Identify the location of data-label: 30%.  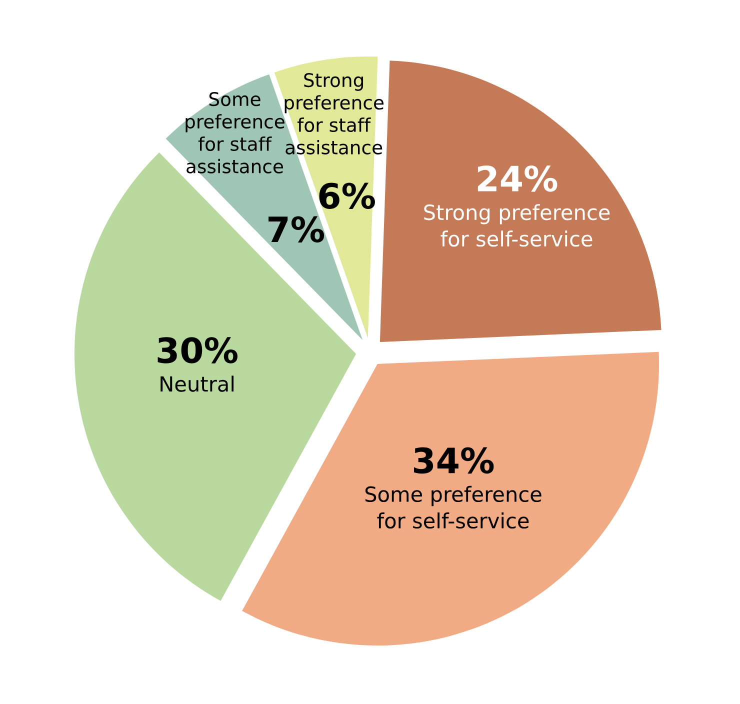
(198, 350).